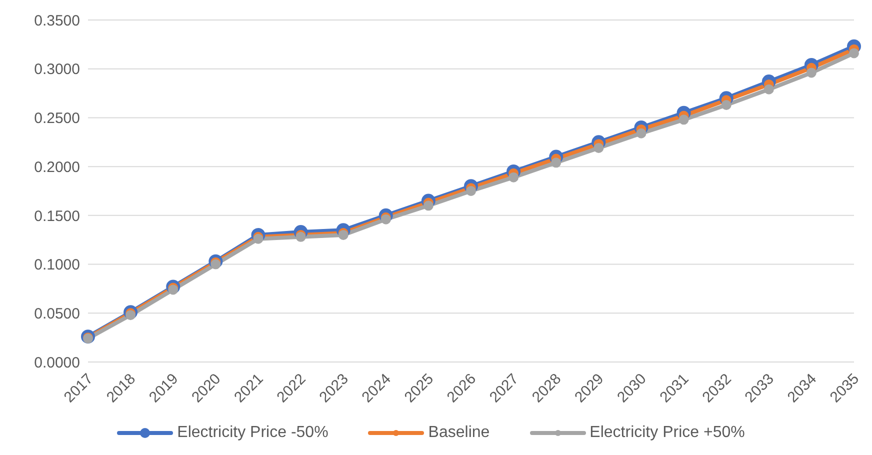  What do you see at coordinates (57, 265) in the screenshot?
I see `y-tick-label: 0.1000` at bounding box center [57, 265].